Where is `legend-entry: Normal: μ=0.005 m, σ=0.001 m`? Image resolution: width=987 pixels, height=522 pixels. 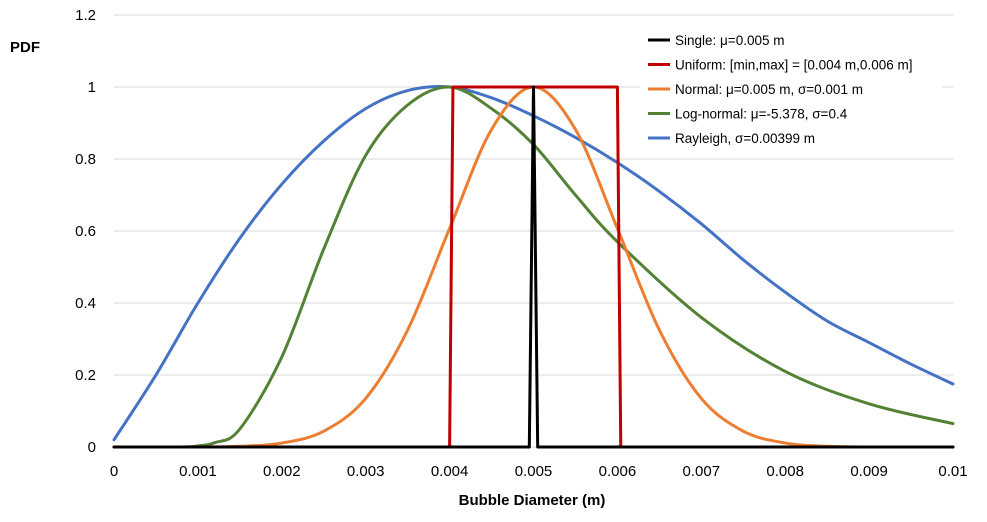
legend-entry: Normal: μ=0.005 m, σ=0.001 m is located at coordinates (769, 89).